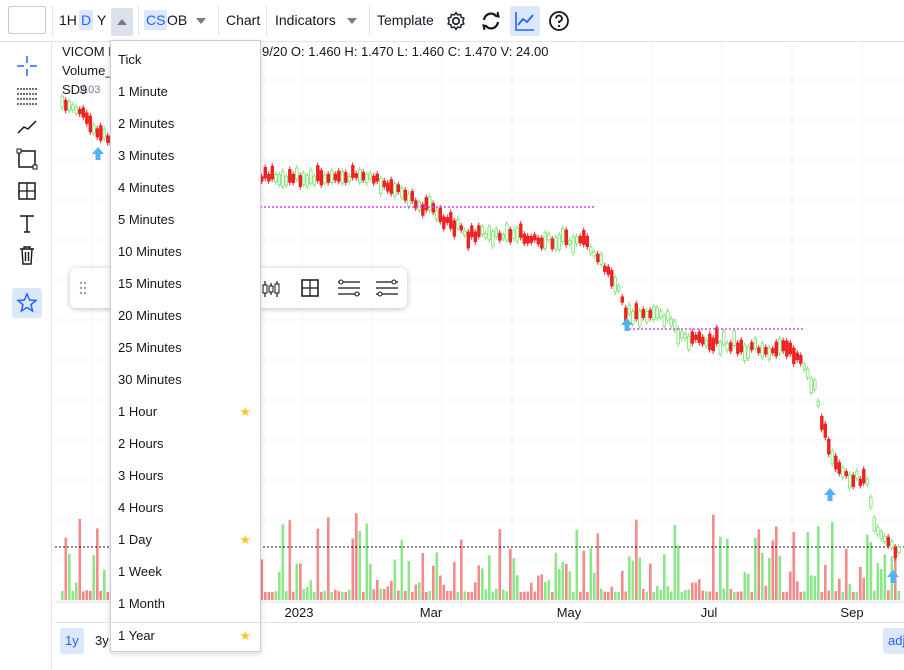 The width and height of the screenshot is (904, 670). Describe the element at coordinates (185, 540) in the screenshot. I see `interval-menu-item: 1 Day ★` at that location.